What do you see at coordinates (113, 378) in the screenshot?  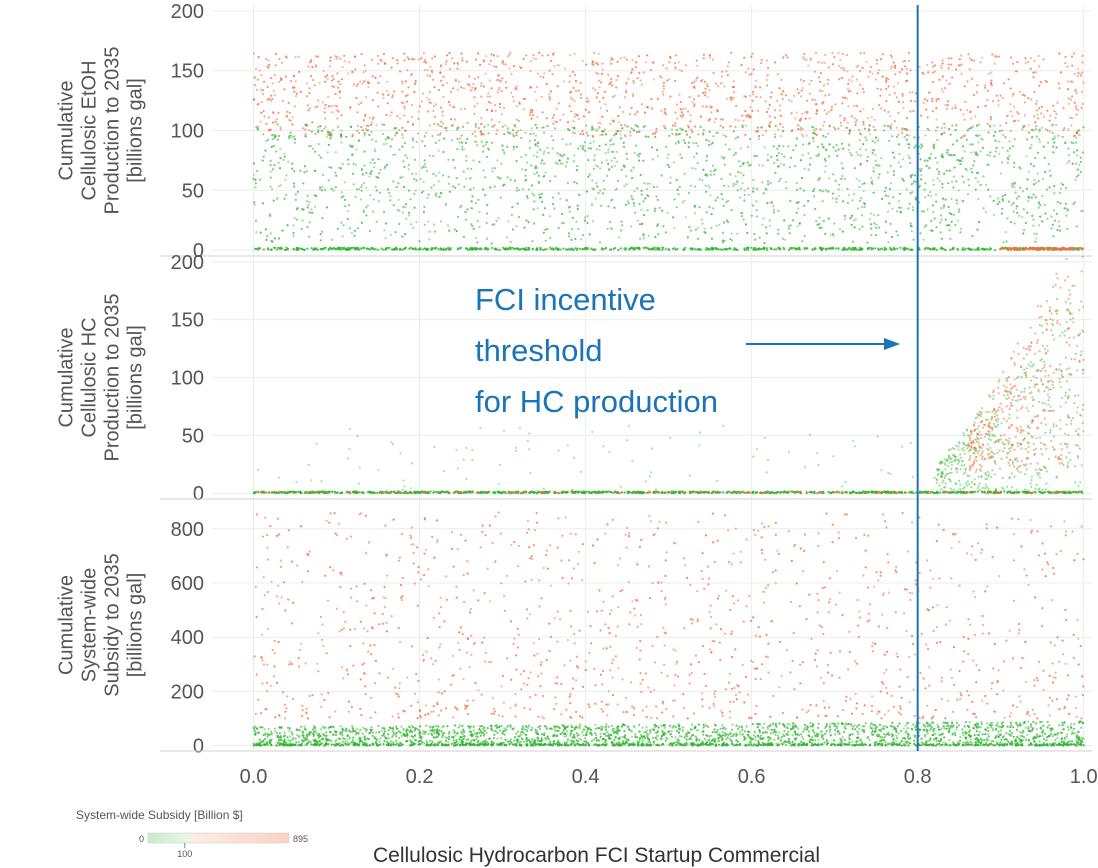 I see `y-axis-label-line: Production to 2035` at bounding box center [113, 378].